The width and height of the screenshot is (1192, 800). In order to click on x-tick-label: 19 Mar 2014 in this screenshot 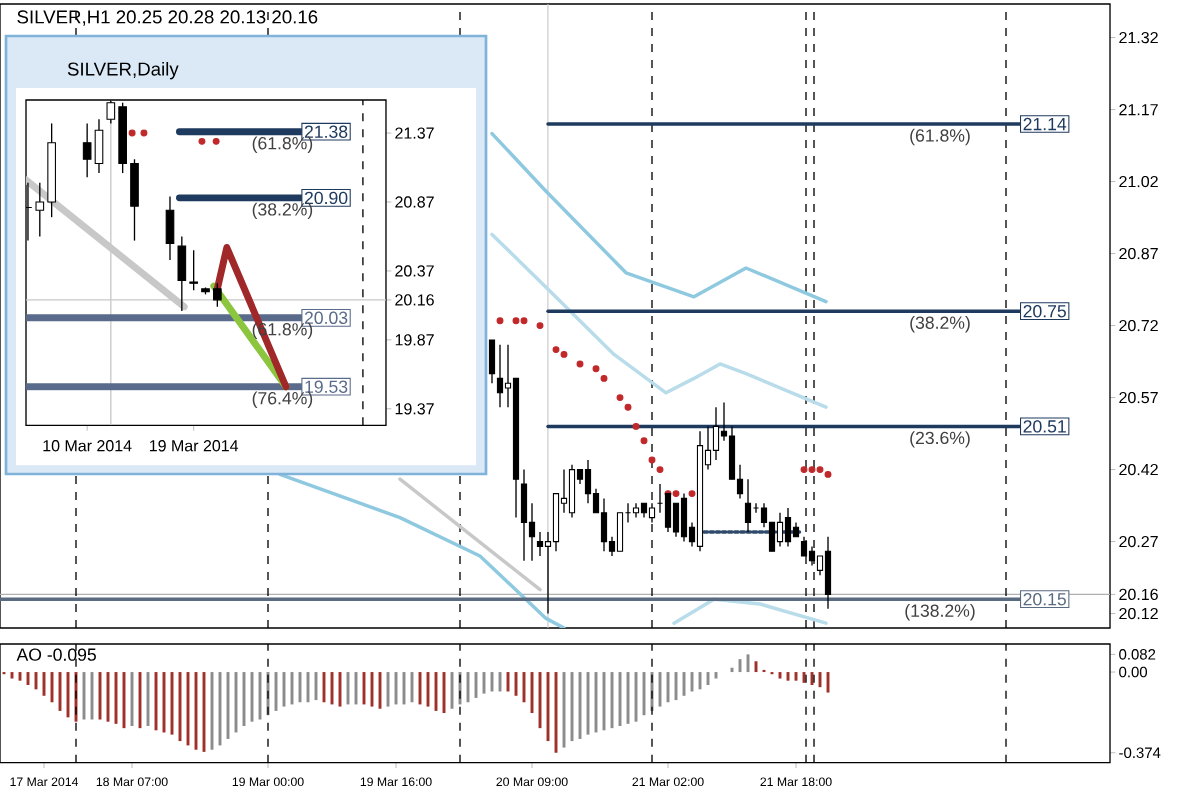, I will do `click(194, 446)`.